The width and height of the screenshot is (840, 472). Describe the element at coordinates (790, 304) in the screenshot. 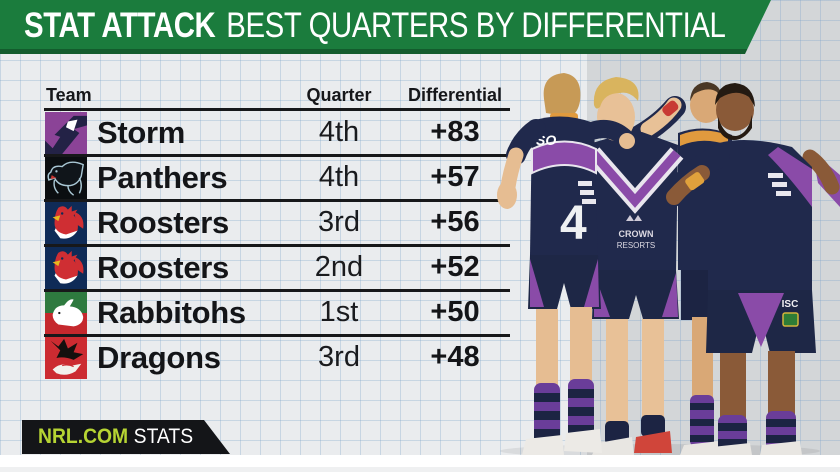

I see `svg-text: ISC` at that location.